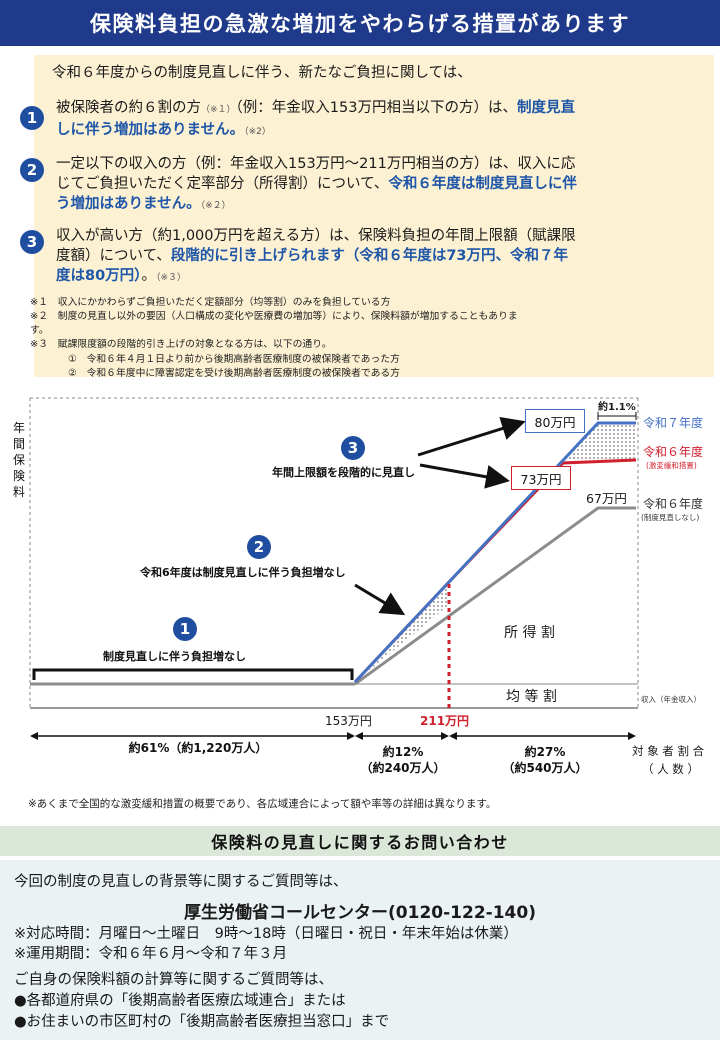 The height and width of the screenshot is (1040, 720). Describe the element at coordinates (113, 256) in the screenshot. I see `item-3-text: 度額）について、` at that location.